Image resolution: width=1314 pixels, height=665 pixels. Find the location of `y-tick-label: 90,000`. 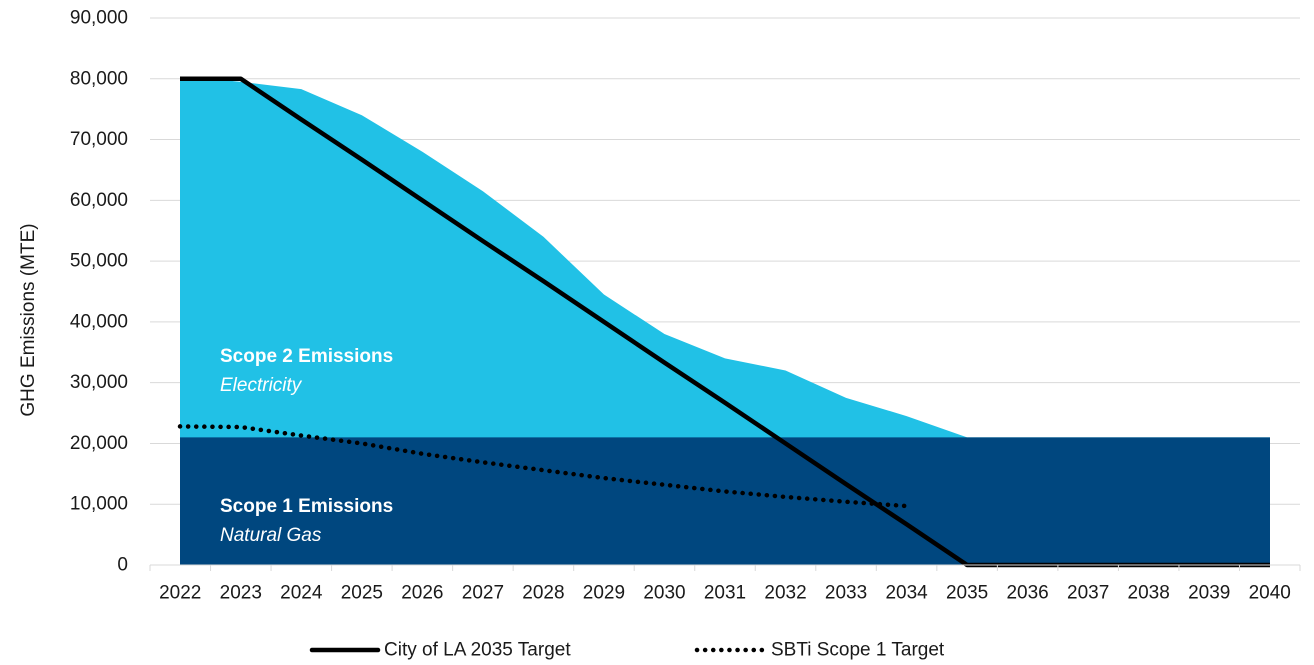

y-tick-label: 90,000 is located at coordinates (99, 18).